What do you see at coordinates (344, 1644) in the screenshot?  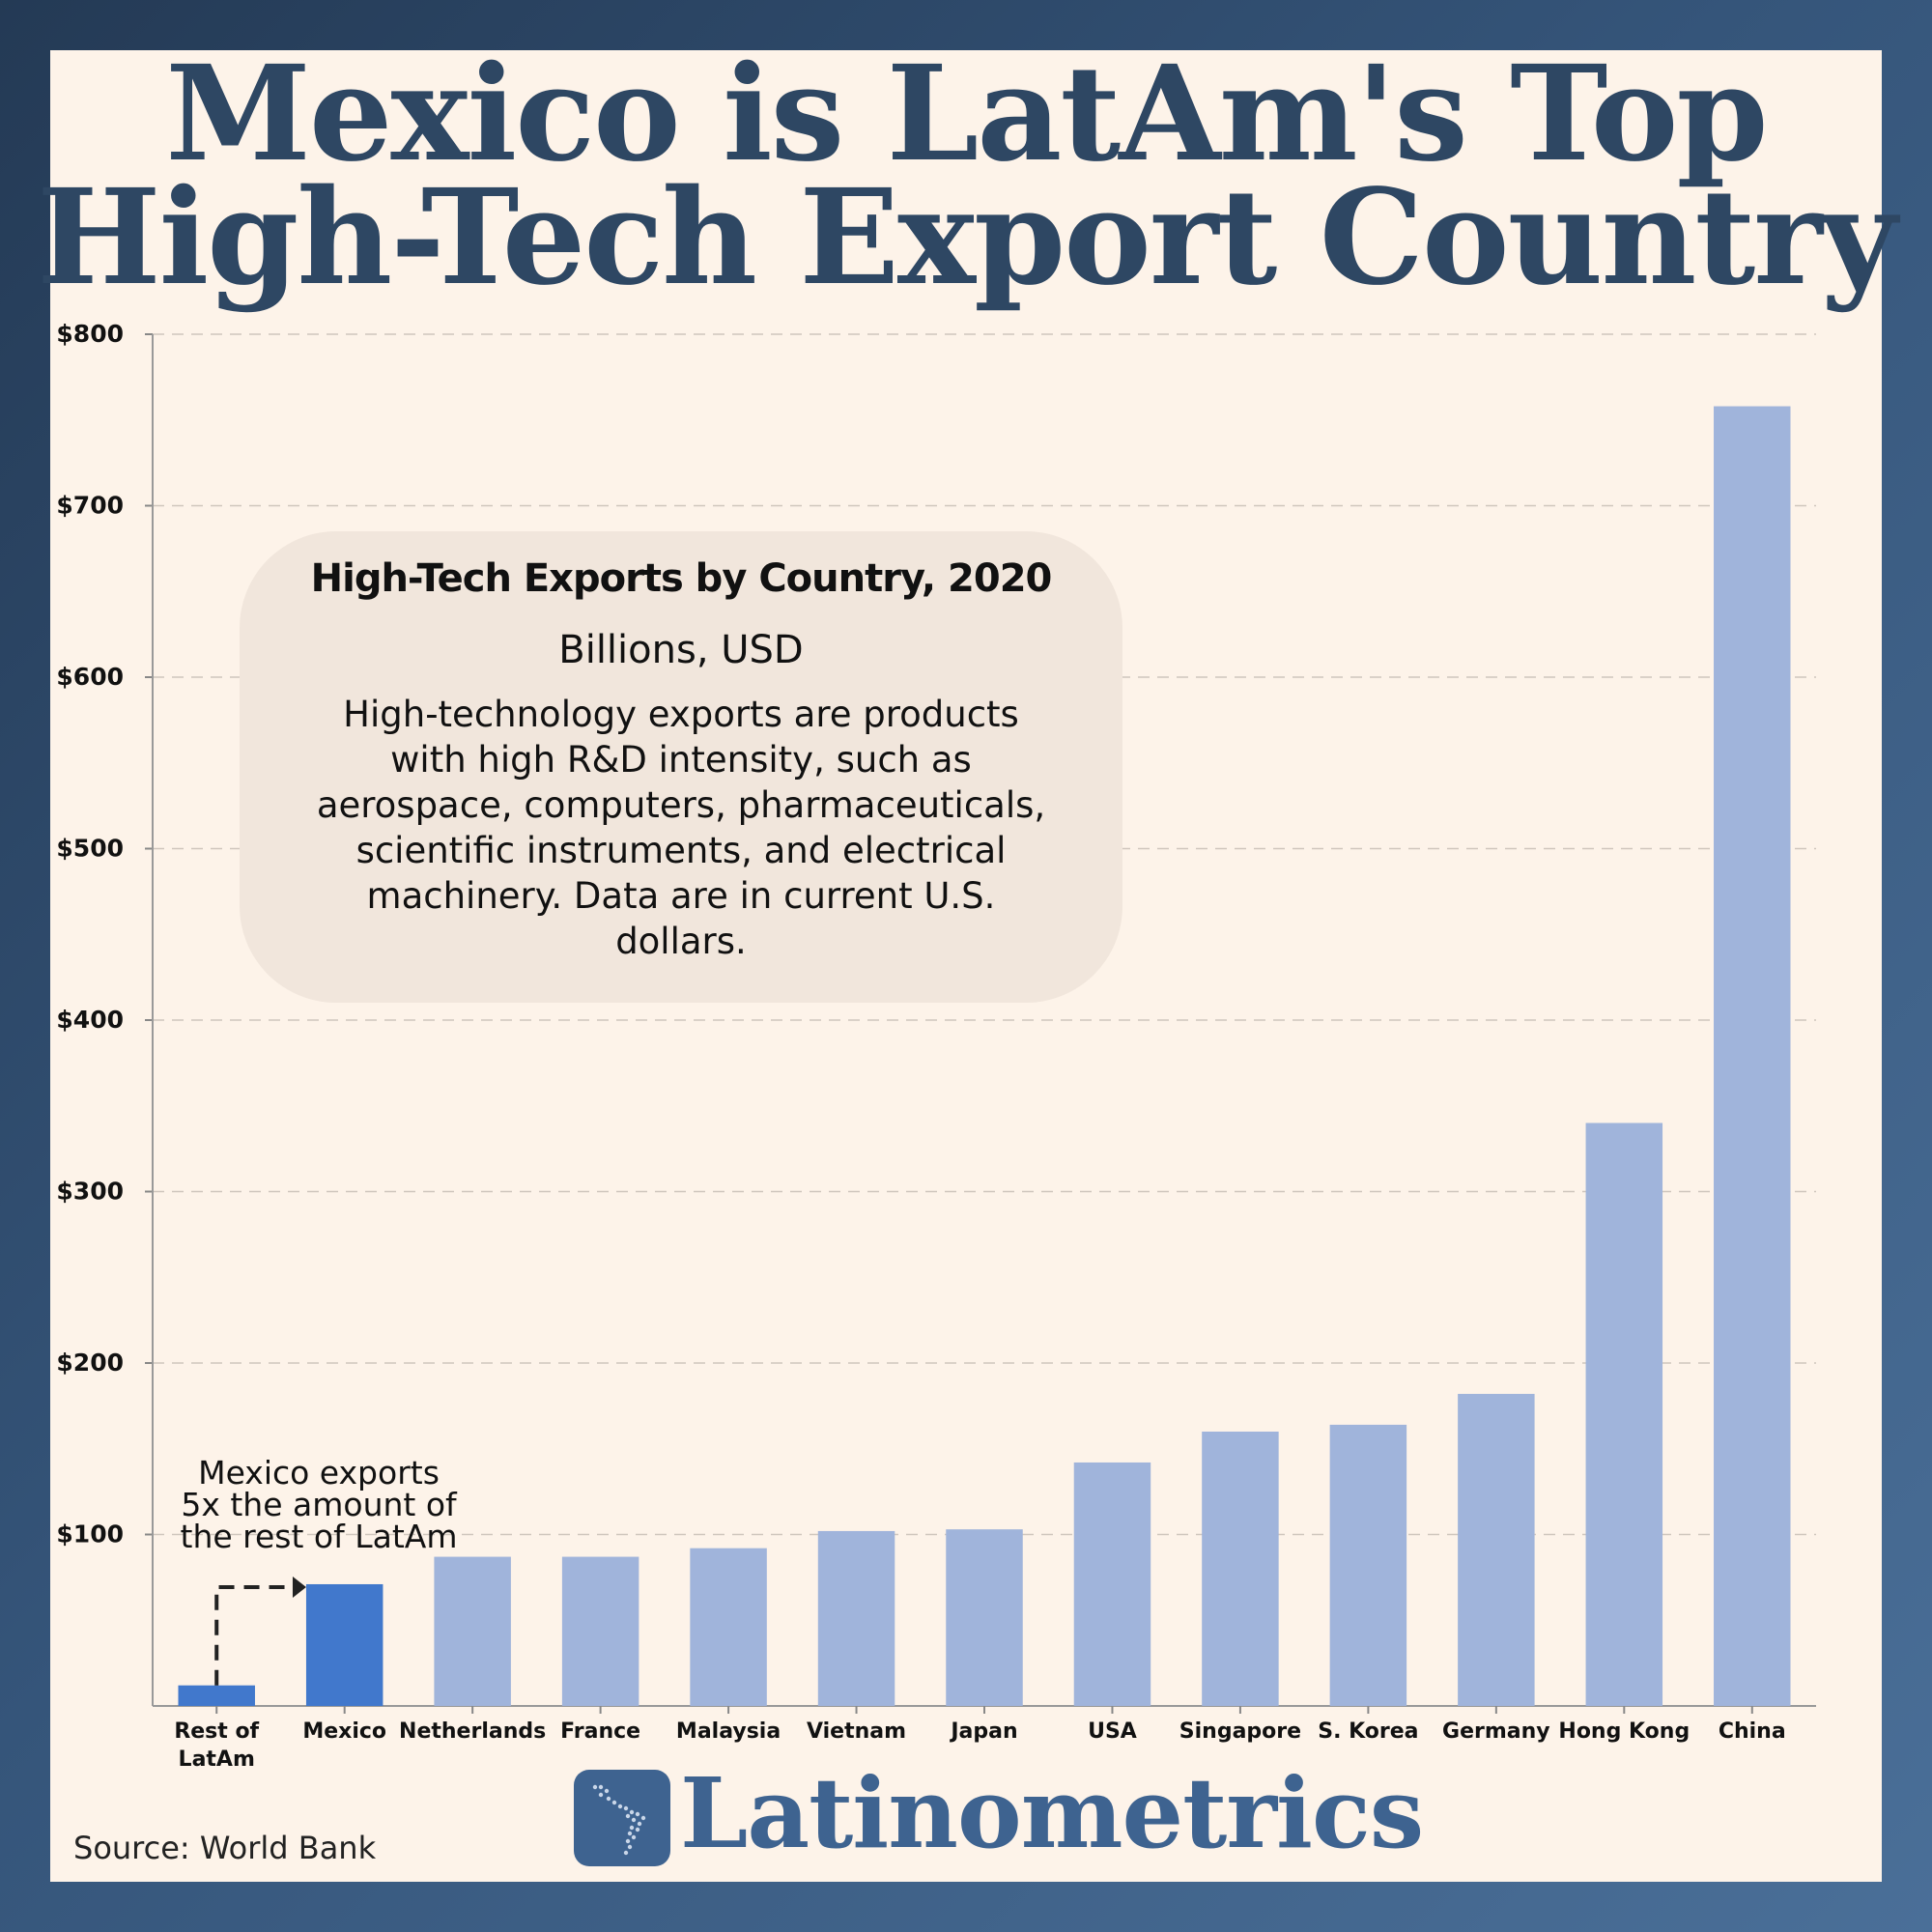 I see `bar-mexico` at bounding box center [344, 1644].